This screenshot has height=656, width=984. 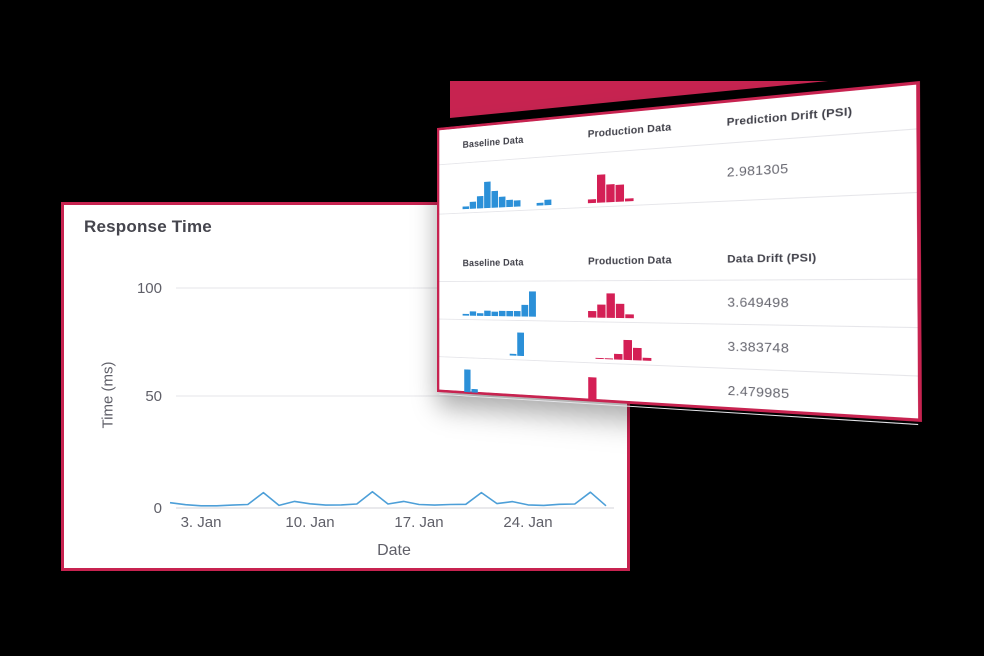 I want to click on x-tick-3-jan: 3. Jan, so click(x=201, y=522).